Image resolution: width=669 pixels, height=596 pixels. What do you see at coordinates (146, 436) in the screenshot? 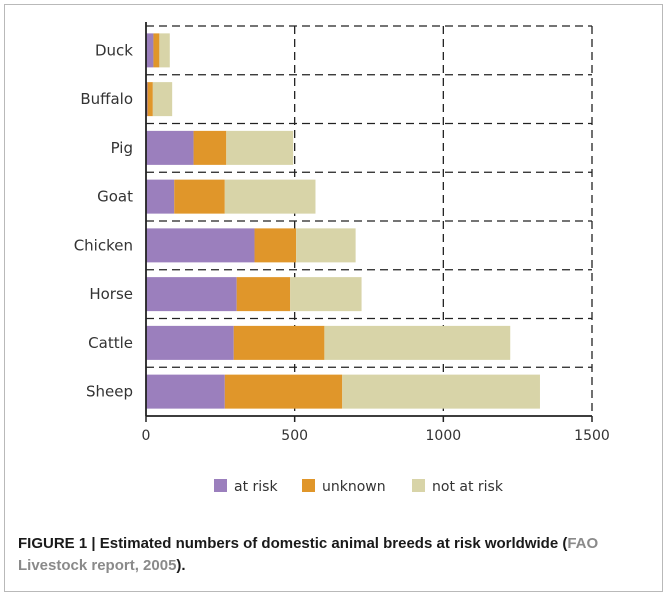
I see `x-tick-label: 0` at bounding box center [146, 436].